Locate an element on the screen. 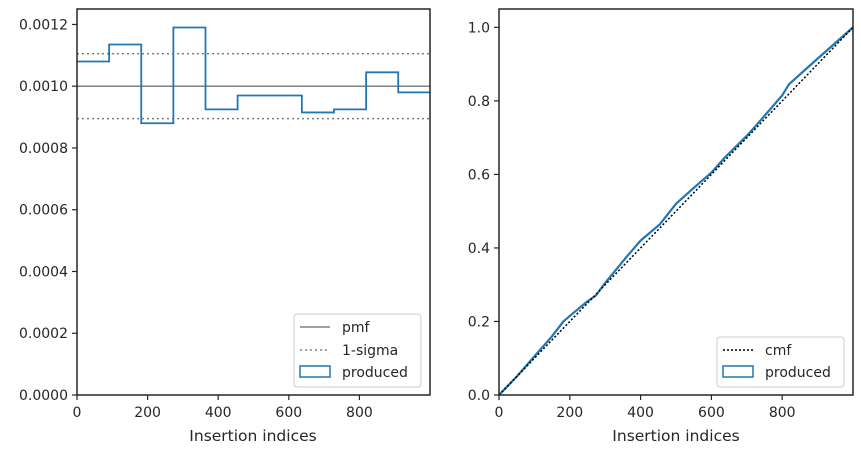 This screenshot has width=861, height=453. cmf-x-axis: 0 200 400 600 800 is located at coordinates (645, 408).